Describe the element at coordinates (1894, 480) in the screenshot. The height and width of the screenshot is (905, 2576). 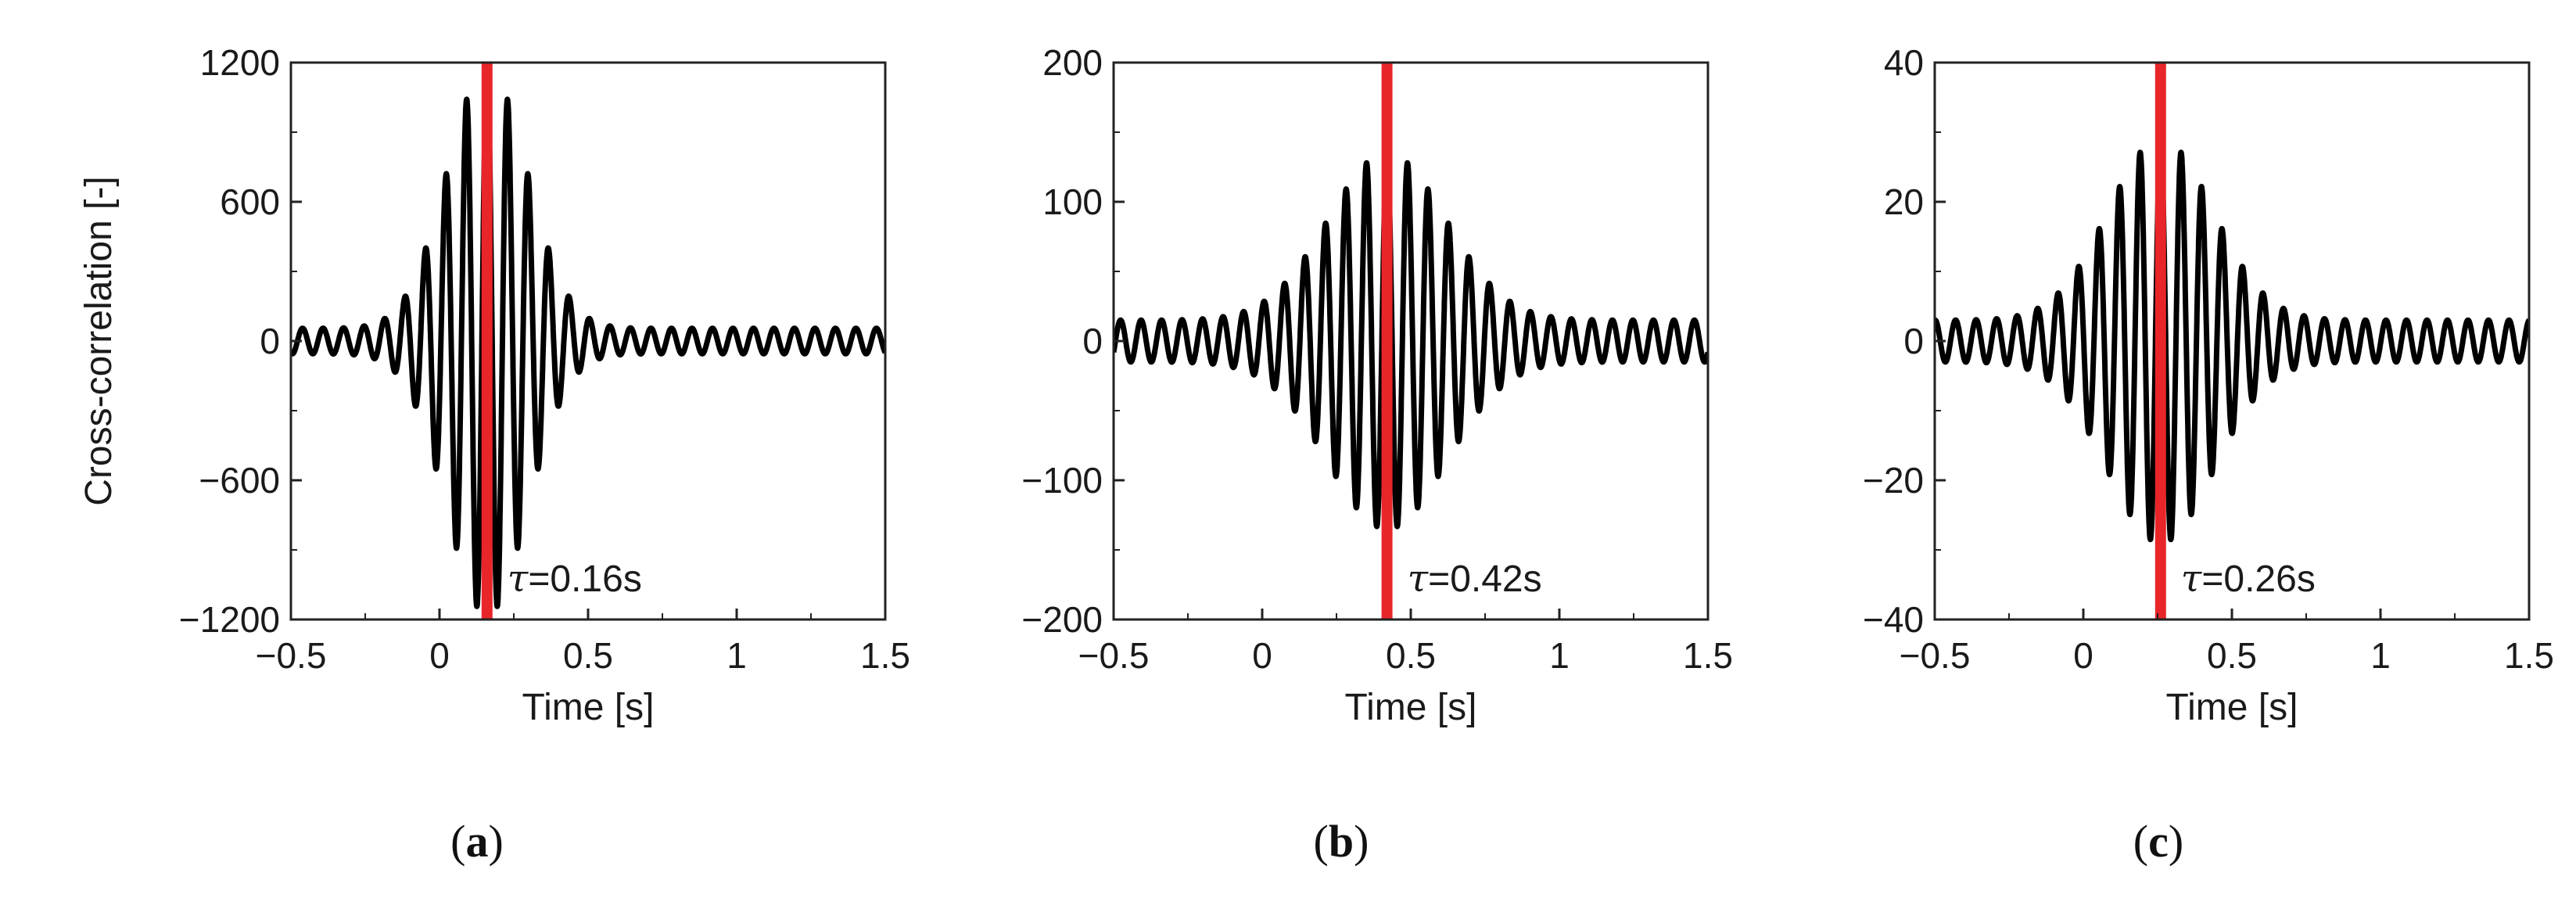
I see `y-tick-label: −20` at that location.